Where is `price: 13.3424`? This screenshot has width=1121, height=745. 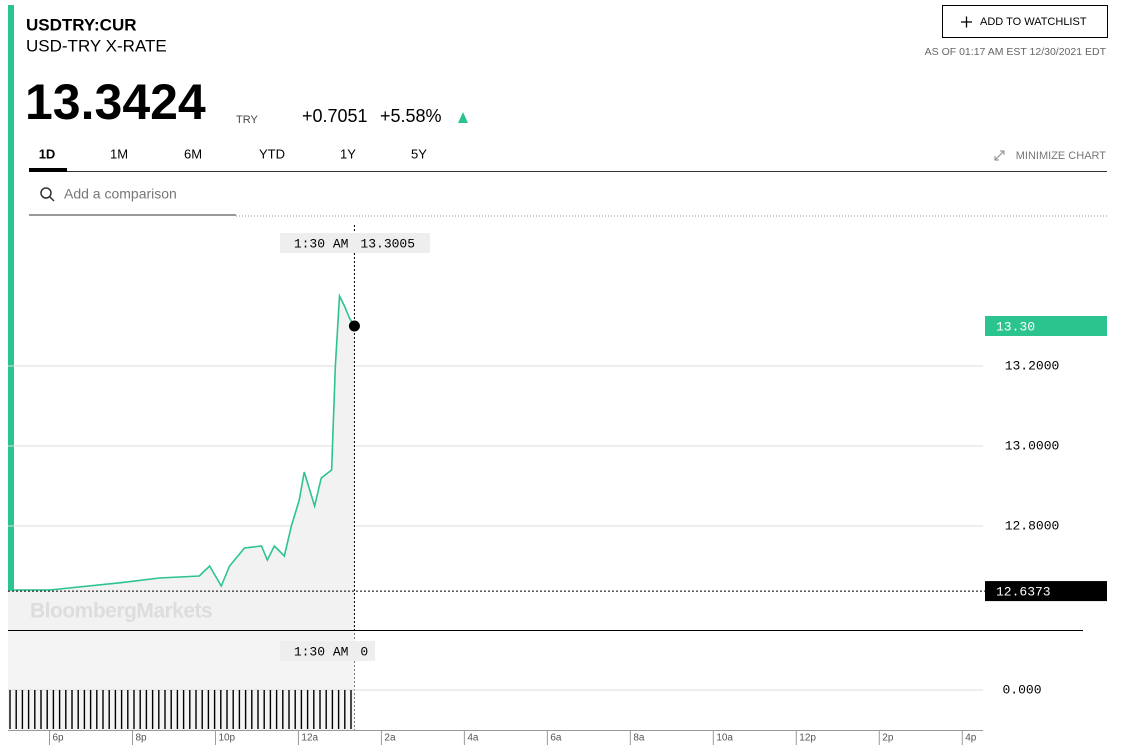
price: 13.3424 is located at coordinates (115, 102).